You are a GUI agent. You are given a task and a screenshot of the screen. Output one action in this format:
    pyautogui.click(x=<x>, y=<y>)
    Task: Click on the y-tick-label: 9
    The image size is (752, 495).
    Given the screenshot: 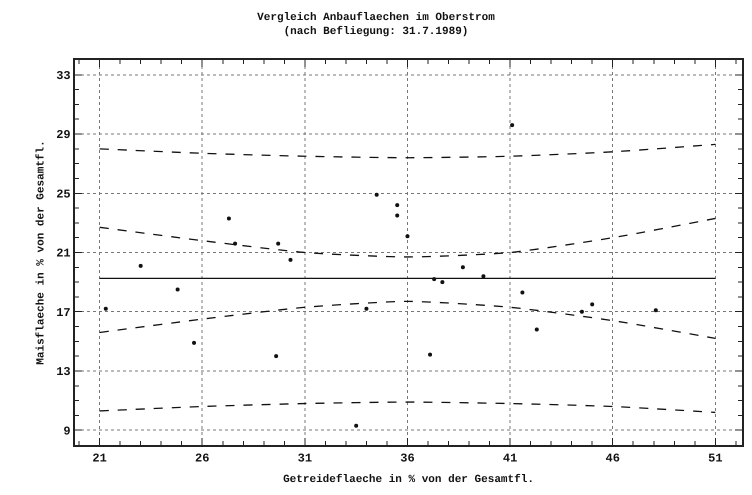 What is the action you would take?
    pyautogui.click(x=67, y=431)
    